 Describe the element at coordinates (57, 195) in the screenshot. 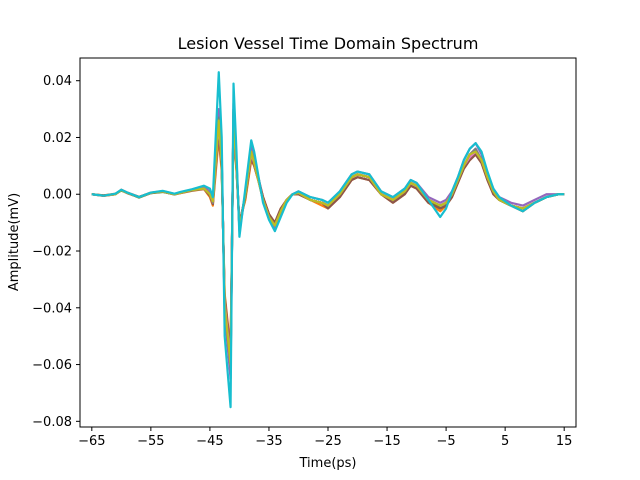

I see `y-tick-label: 0.00` at that location.